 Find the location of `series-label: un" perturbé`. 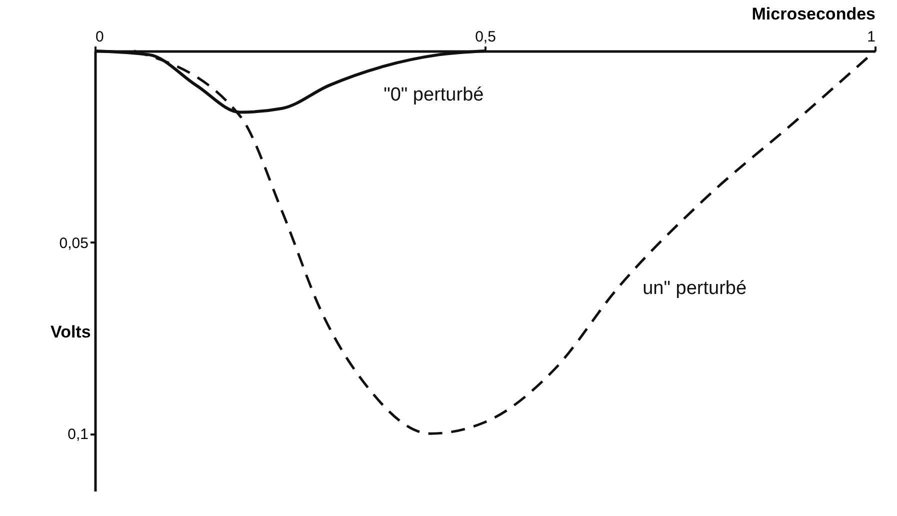

series-label: un" perturbé is located at coordinates (694, 289).